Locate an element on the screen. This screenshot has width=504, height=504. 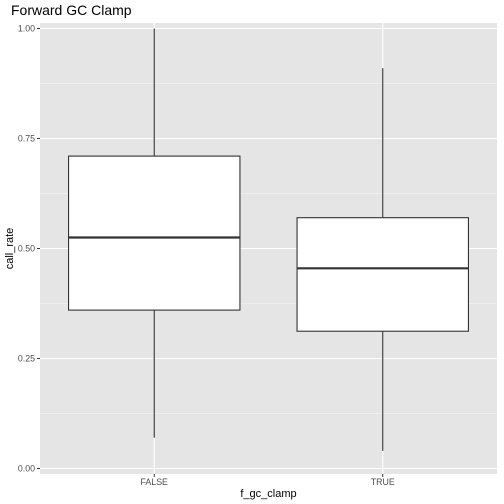
x-tick-label: FALSE is located at coordinates (155, 482).